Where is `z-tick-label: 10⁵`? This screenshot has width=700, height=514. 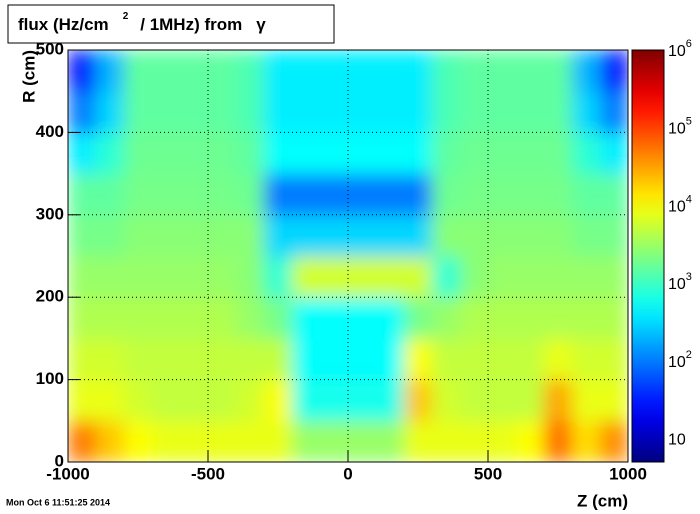 z-tick-label: 10⁵ is located at coordinates (680, 127).